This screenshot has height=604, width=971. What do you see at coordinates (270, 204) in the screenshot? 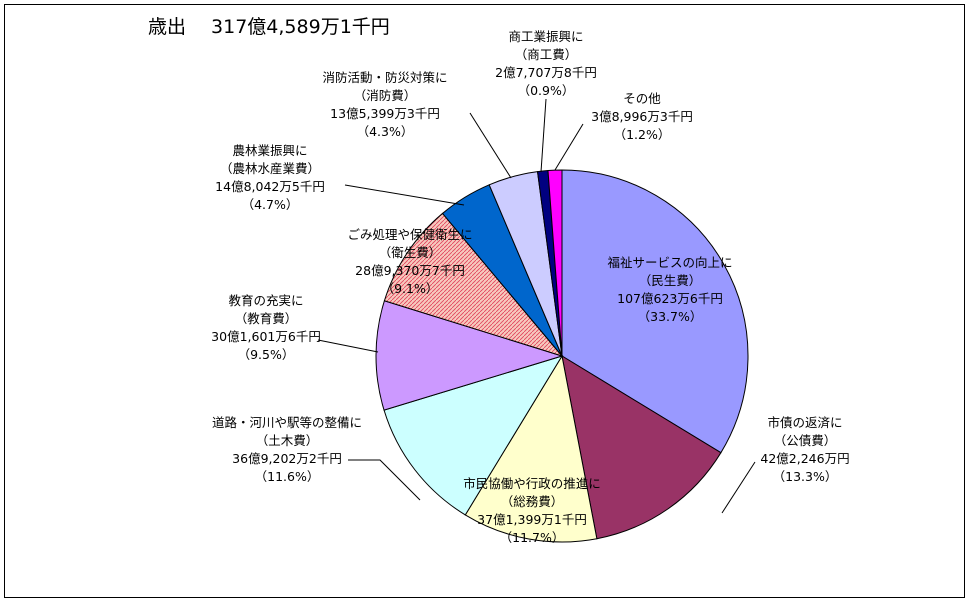
I see `slice-label-line: （4.7%）` at bounding box center [270, 204].